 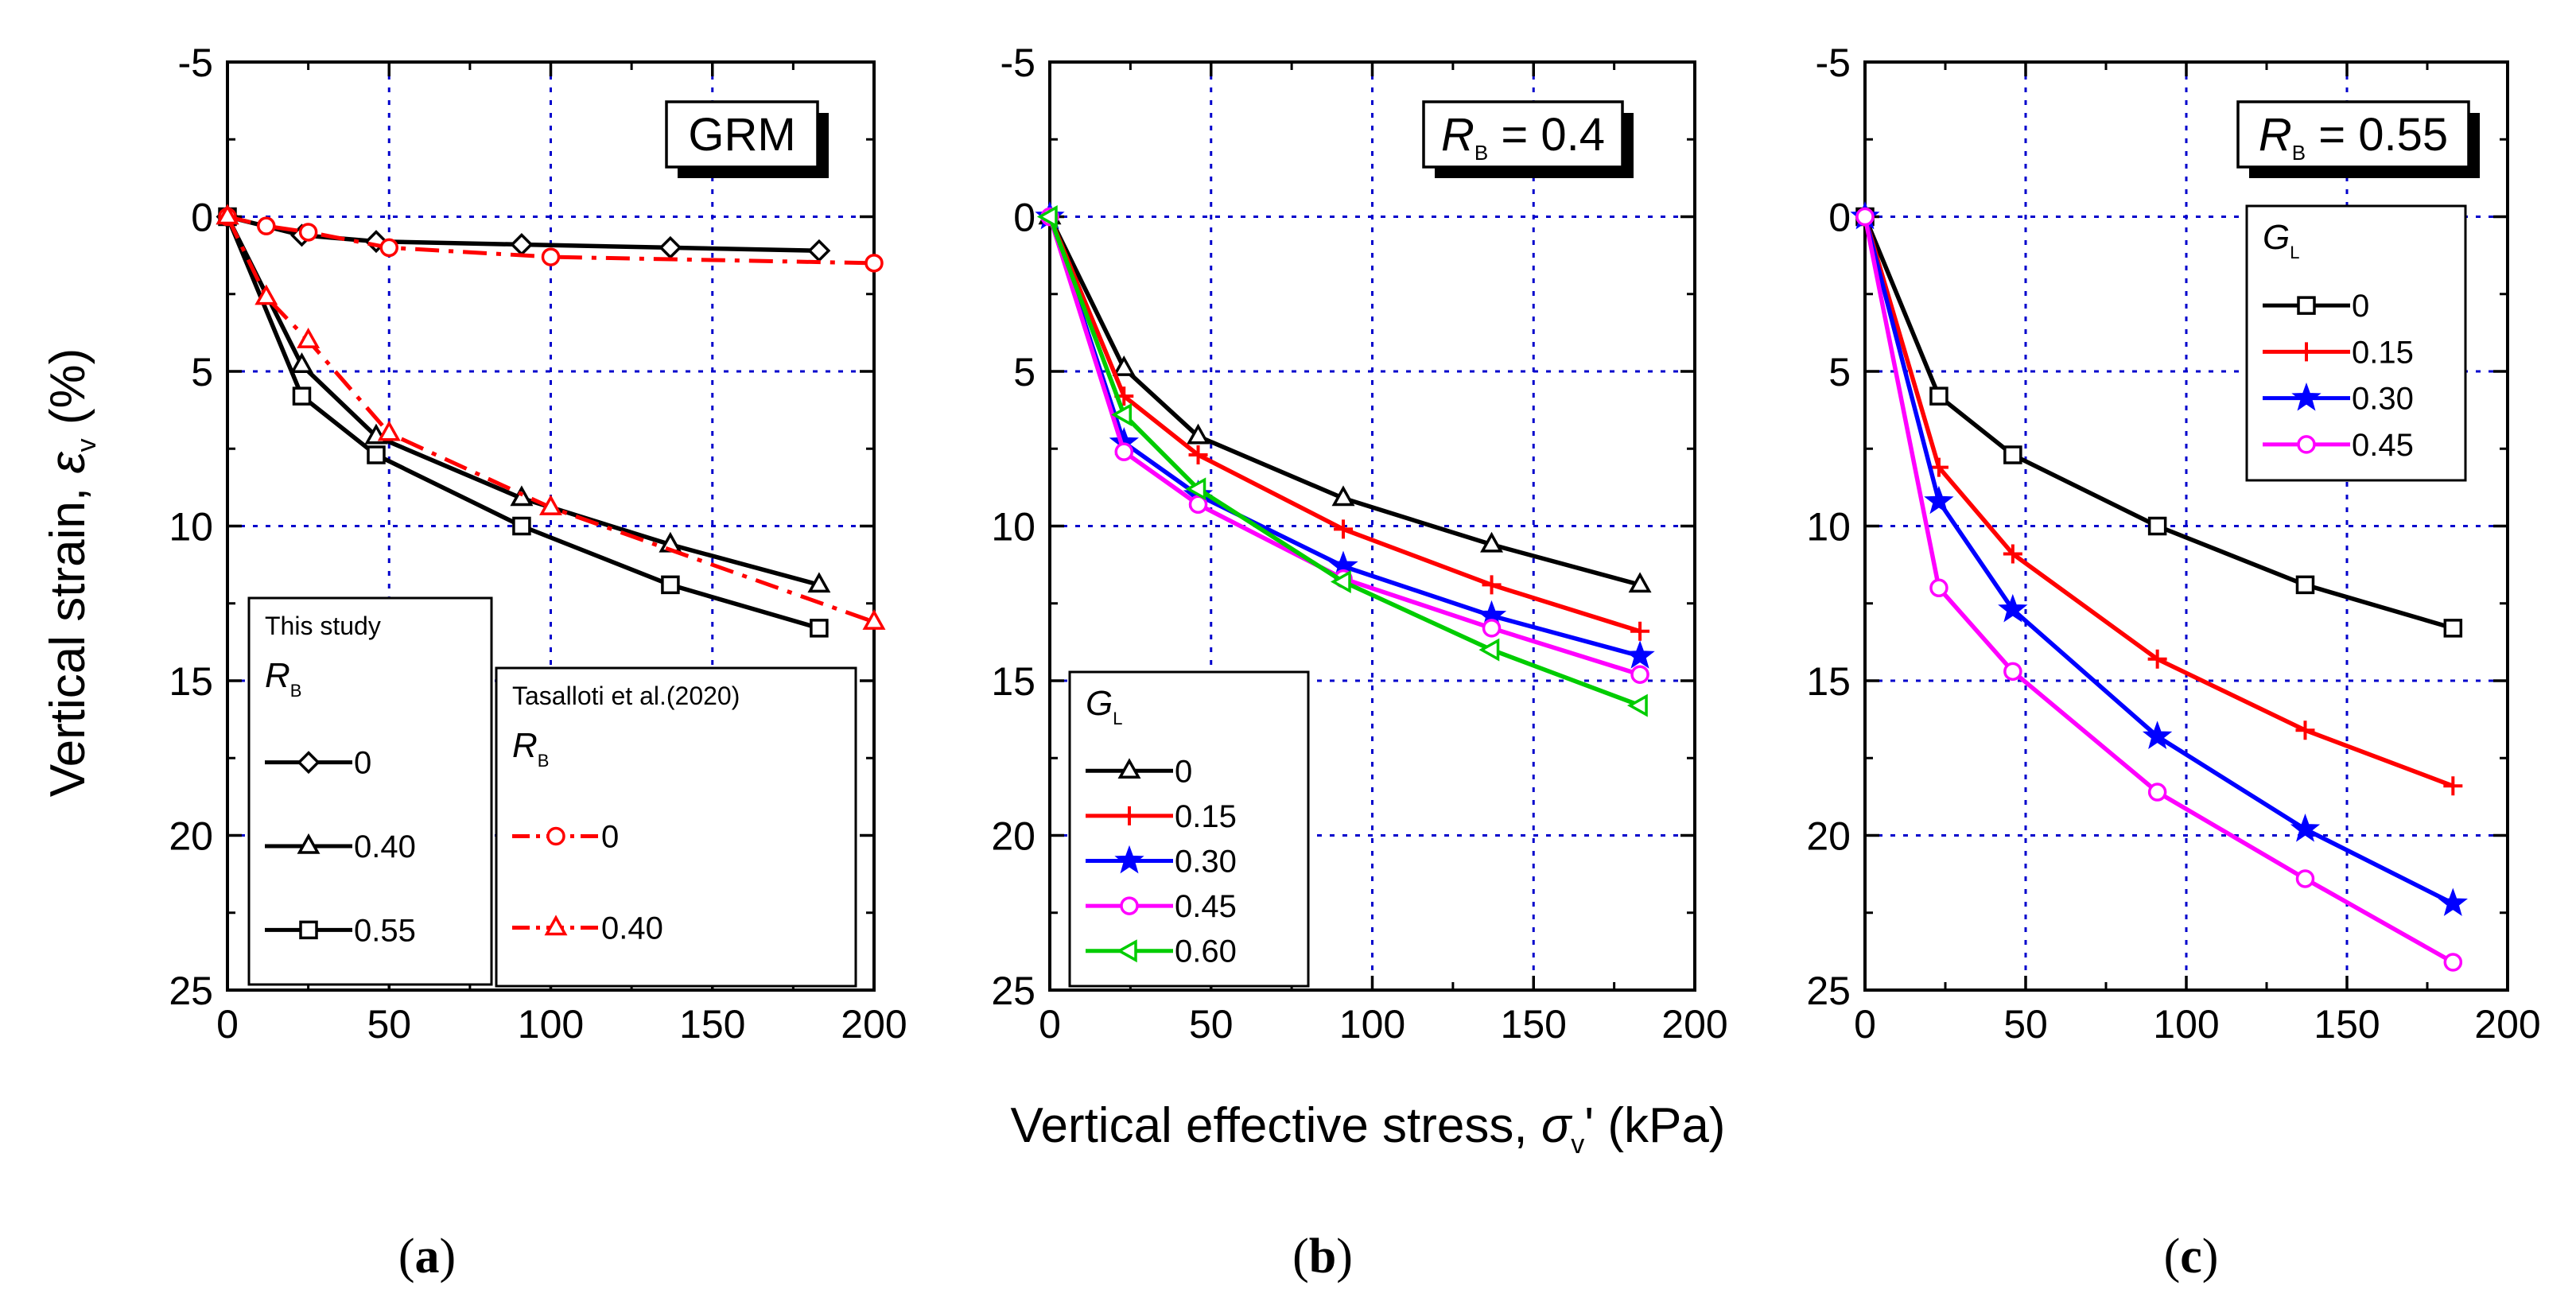 I want to click on x-axis-label: Vertical effective stress, σv' (kPa), so click(x=1368, y=1128).